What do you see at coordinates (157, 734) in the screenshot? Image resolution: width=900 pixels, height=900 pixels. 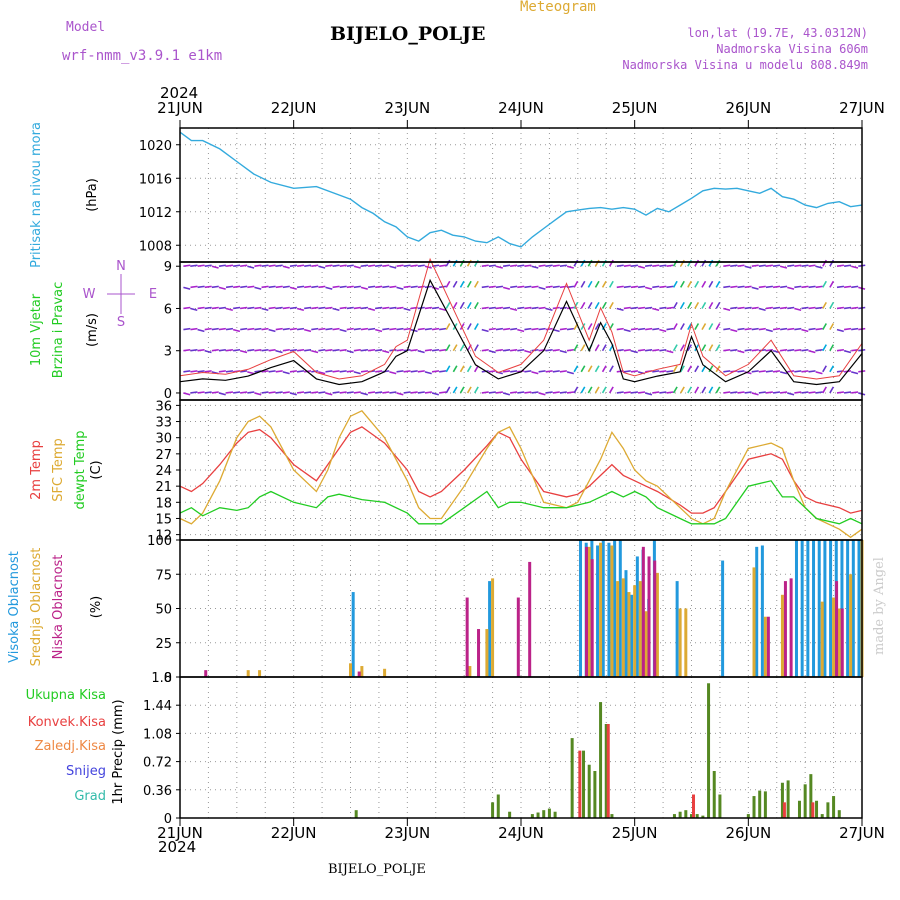 I see `y-tick-label-precipitation: 1.08` at bounding box center [157, 734].